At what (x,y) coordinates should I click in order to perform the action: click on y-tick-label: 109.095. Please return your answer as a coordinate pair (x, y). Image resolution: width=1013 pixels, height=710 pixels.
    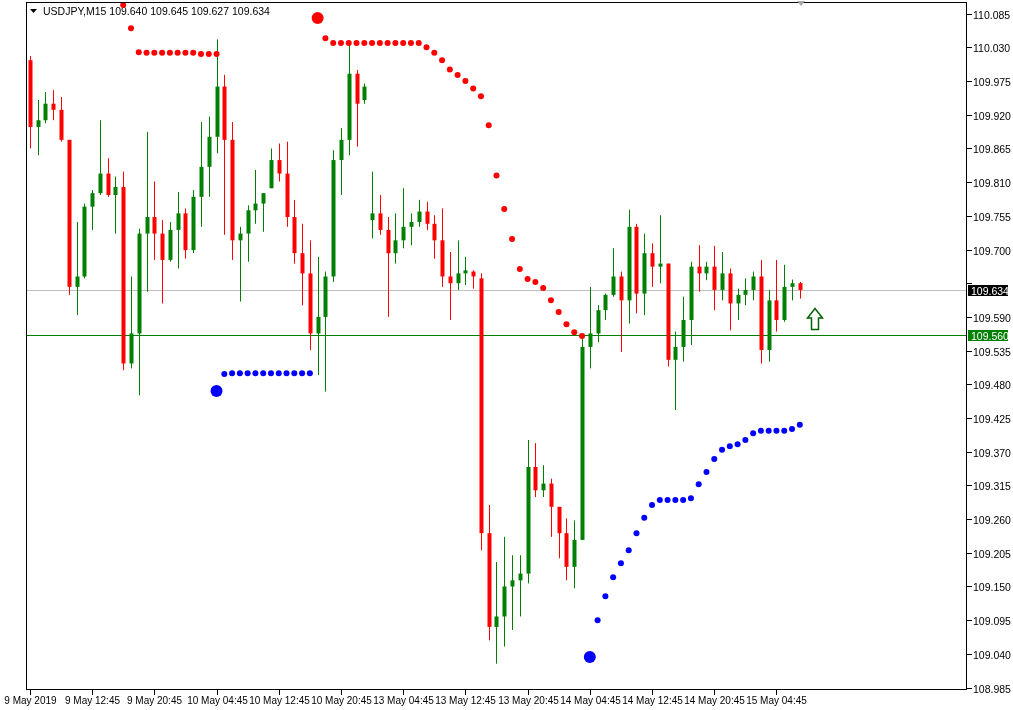
    Looking at the image, I should click on (992, 620).